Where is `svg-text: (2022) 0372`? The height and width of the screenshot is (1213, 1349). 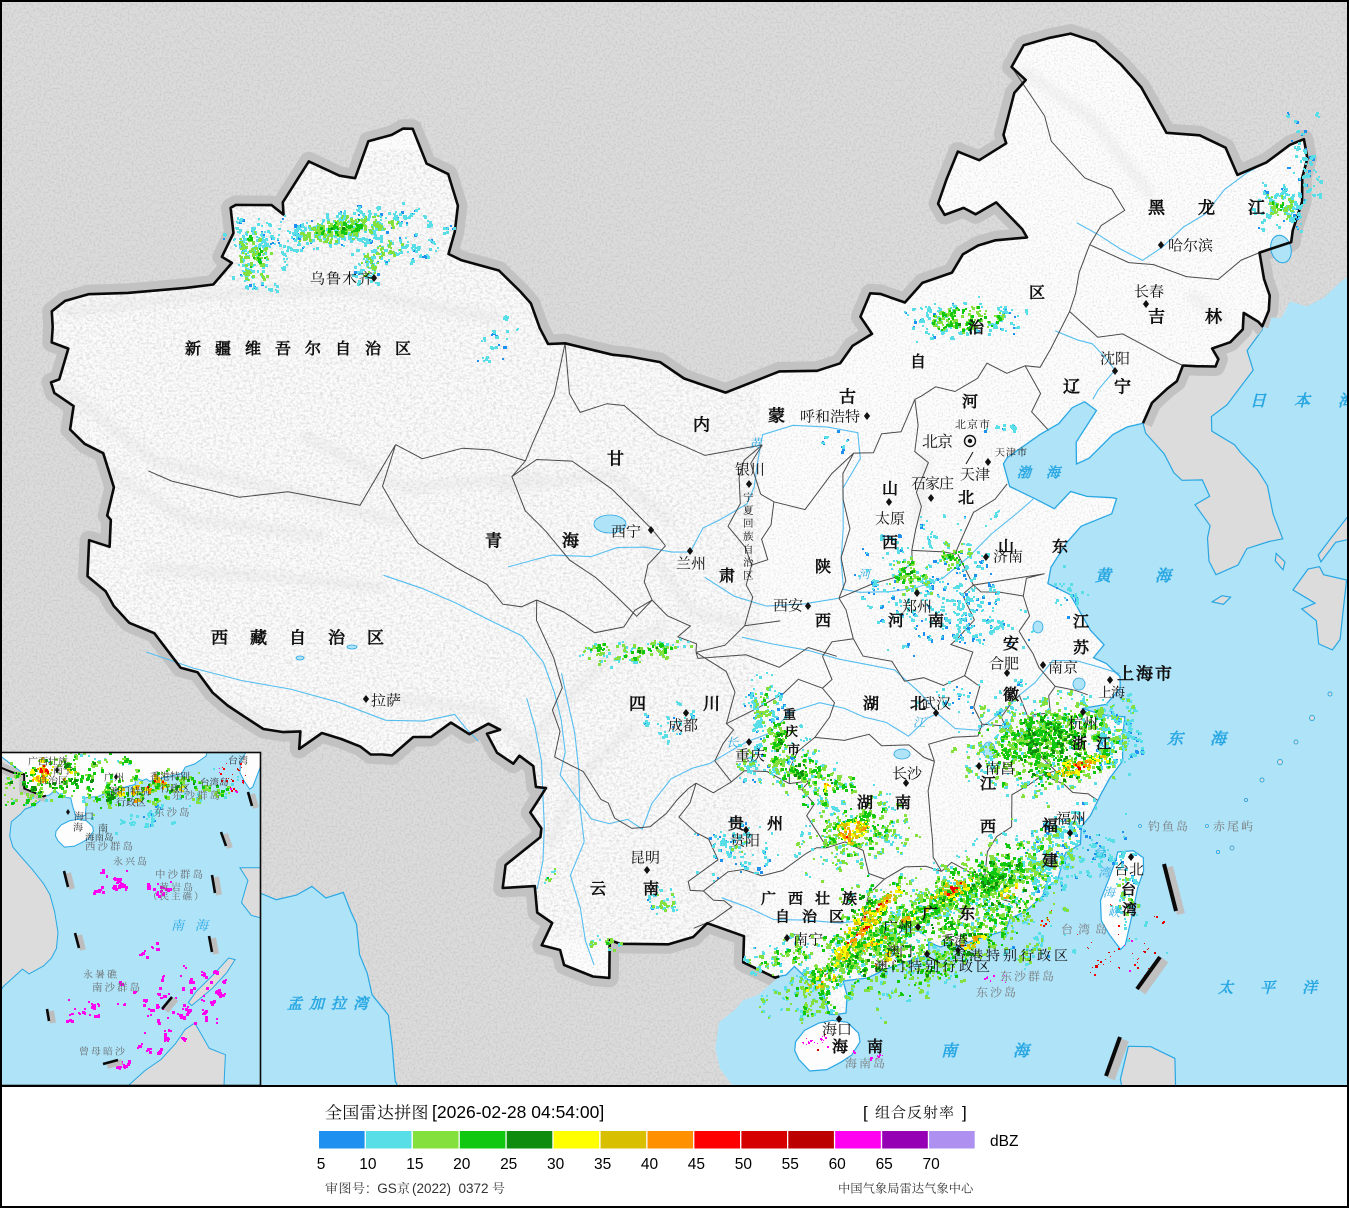 svg-text: (2022) 0372 is located at coordinates (450, 1188).